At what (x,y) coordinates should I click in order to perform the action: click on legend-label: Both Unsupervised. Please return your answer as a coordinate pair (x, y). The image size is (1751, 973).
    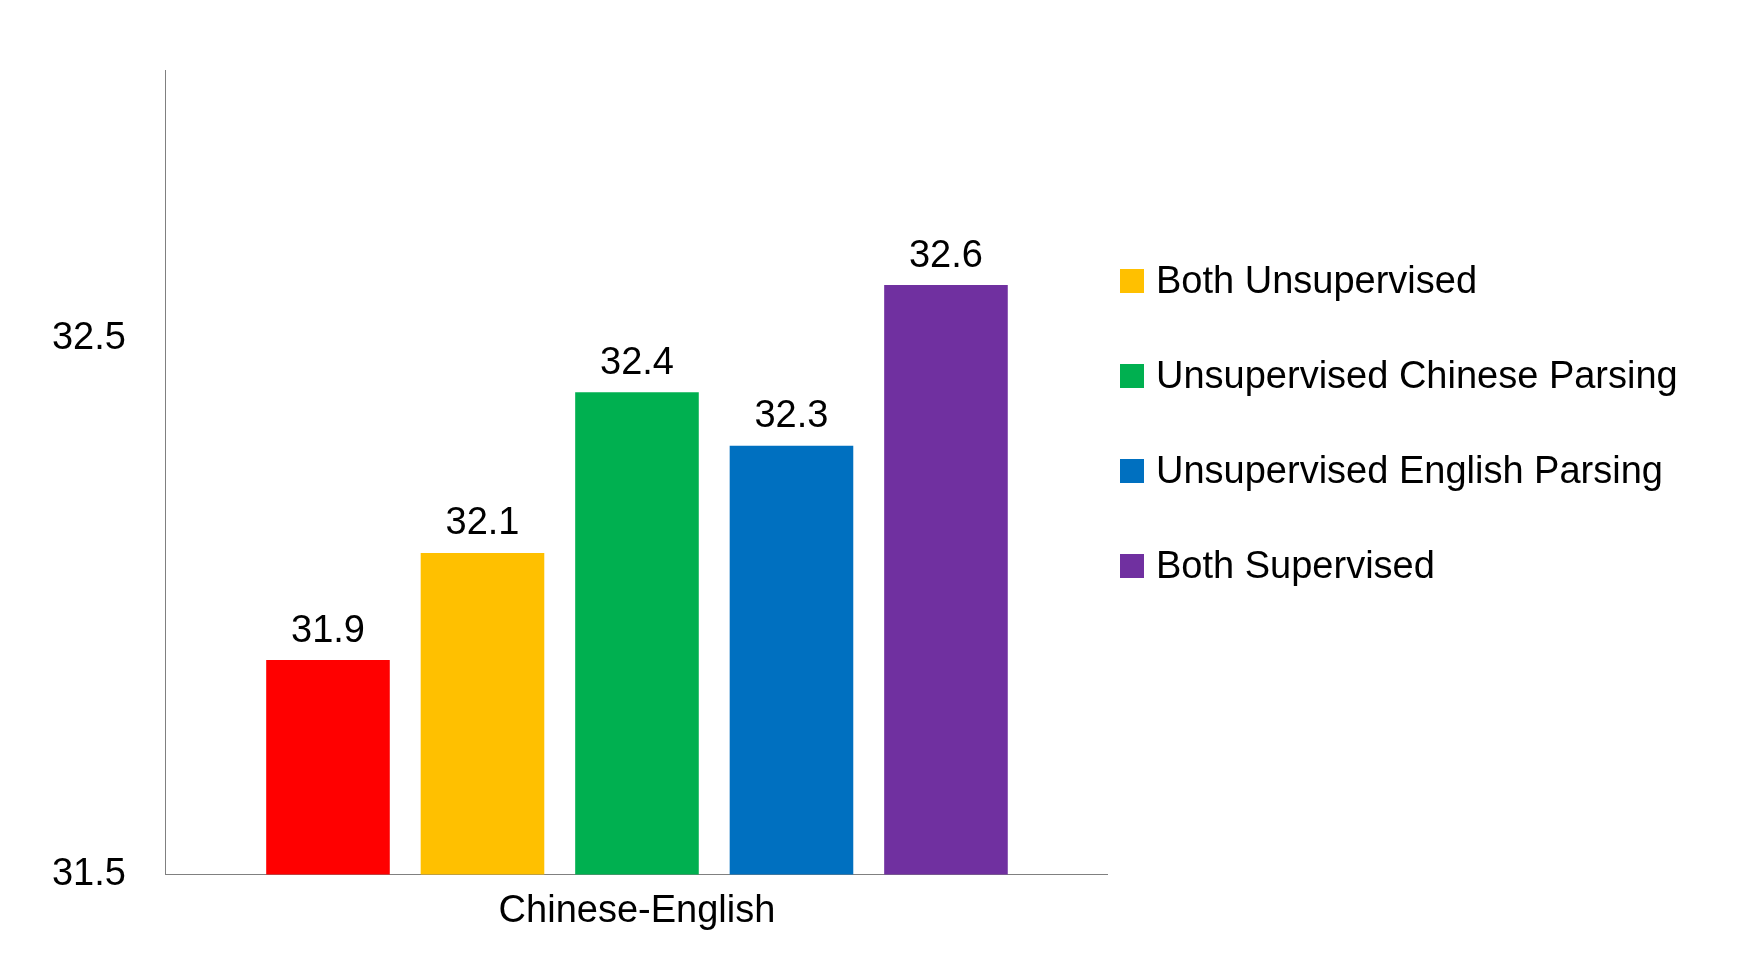
    Looking at the image, I should click on (1317, 280).